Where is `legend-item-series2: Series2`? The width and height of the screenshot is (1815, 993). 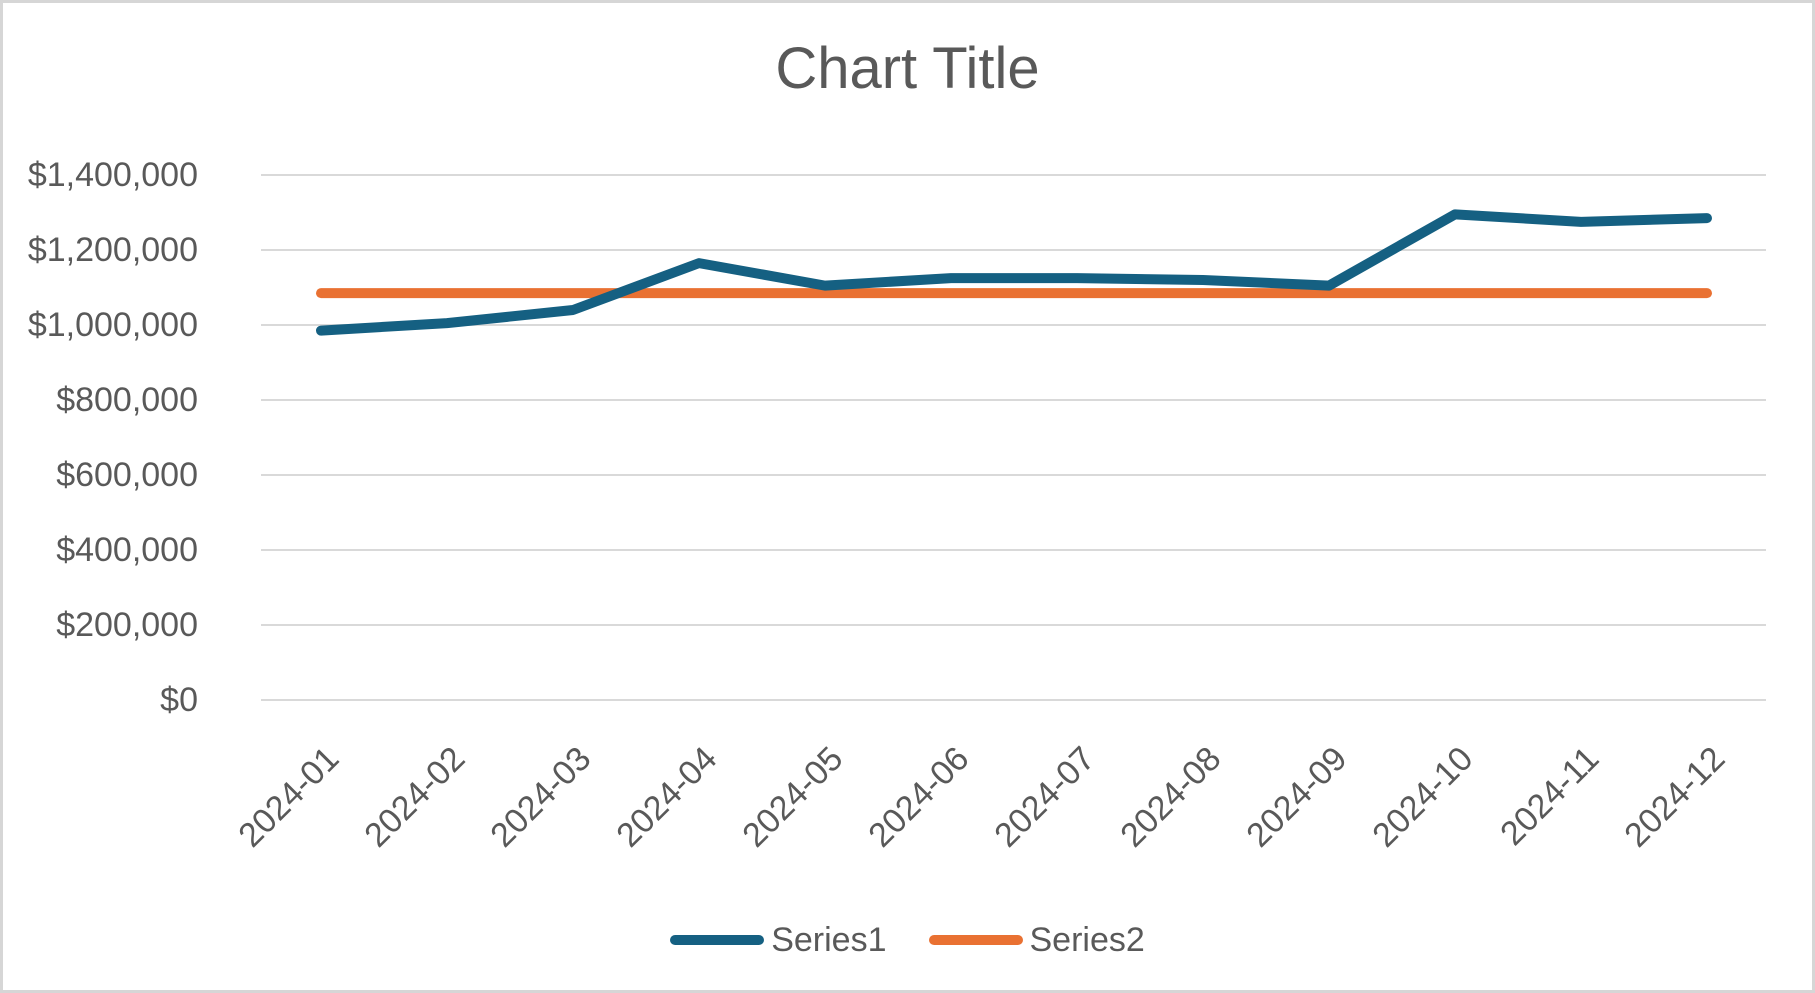 legend-item-series2: Series2 is located at coordinates (1036, 940).